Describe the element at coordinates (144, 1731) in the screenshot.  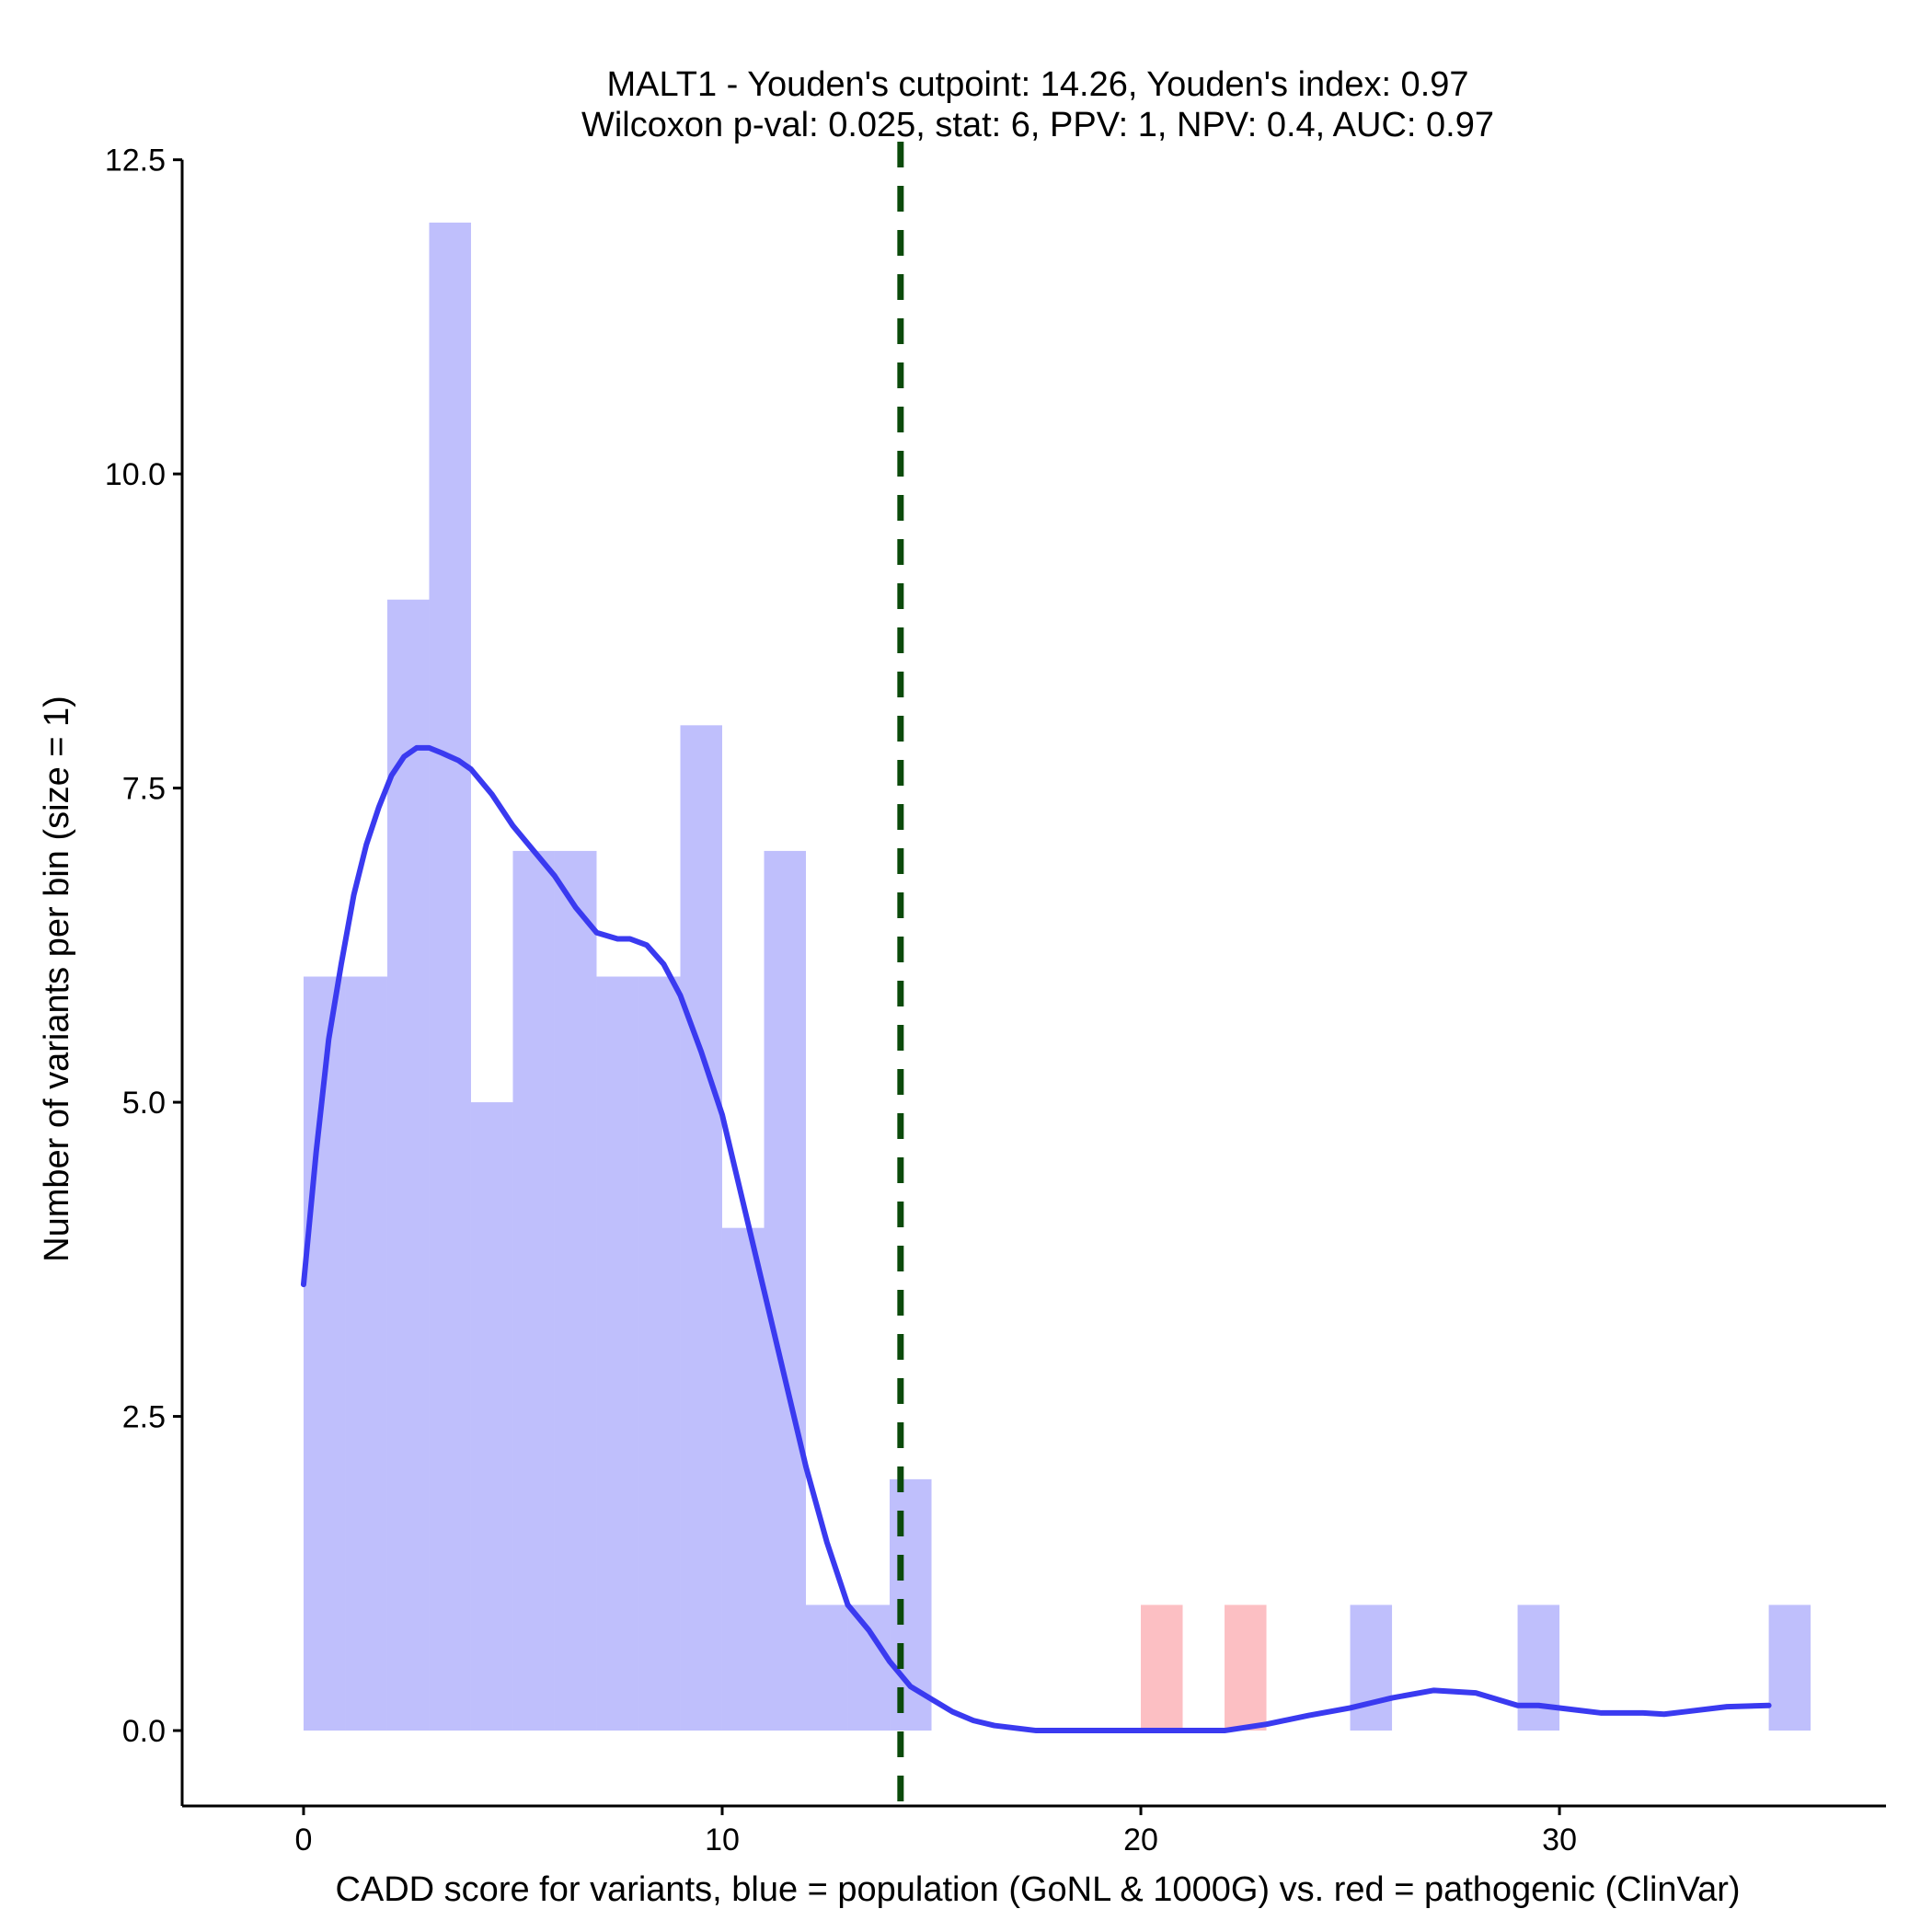
I see `y-tick-label: 0.0` at that location.